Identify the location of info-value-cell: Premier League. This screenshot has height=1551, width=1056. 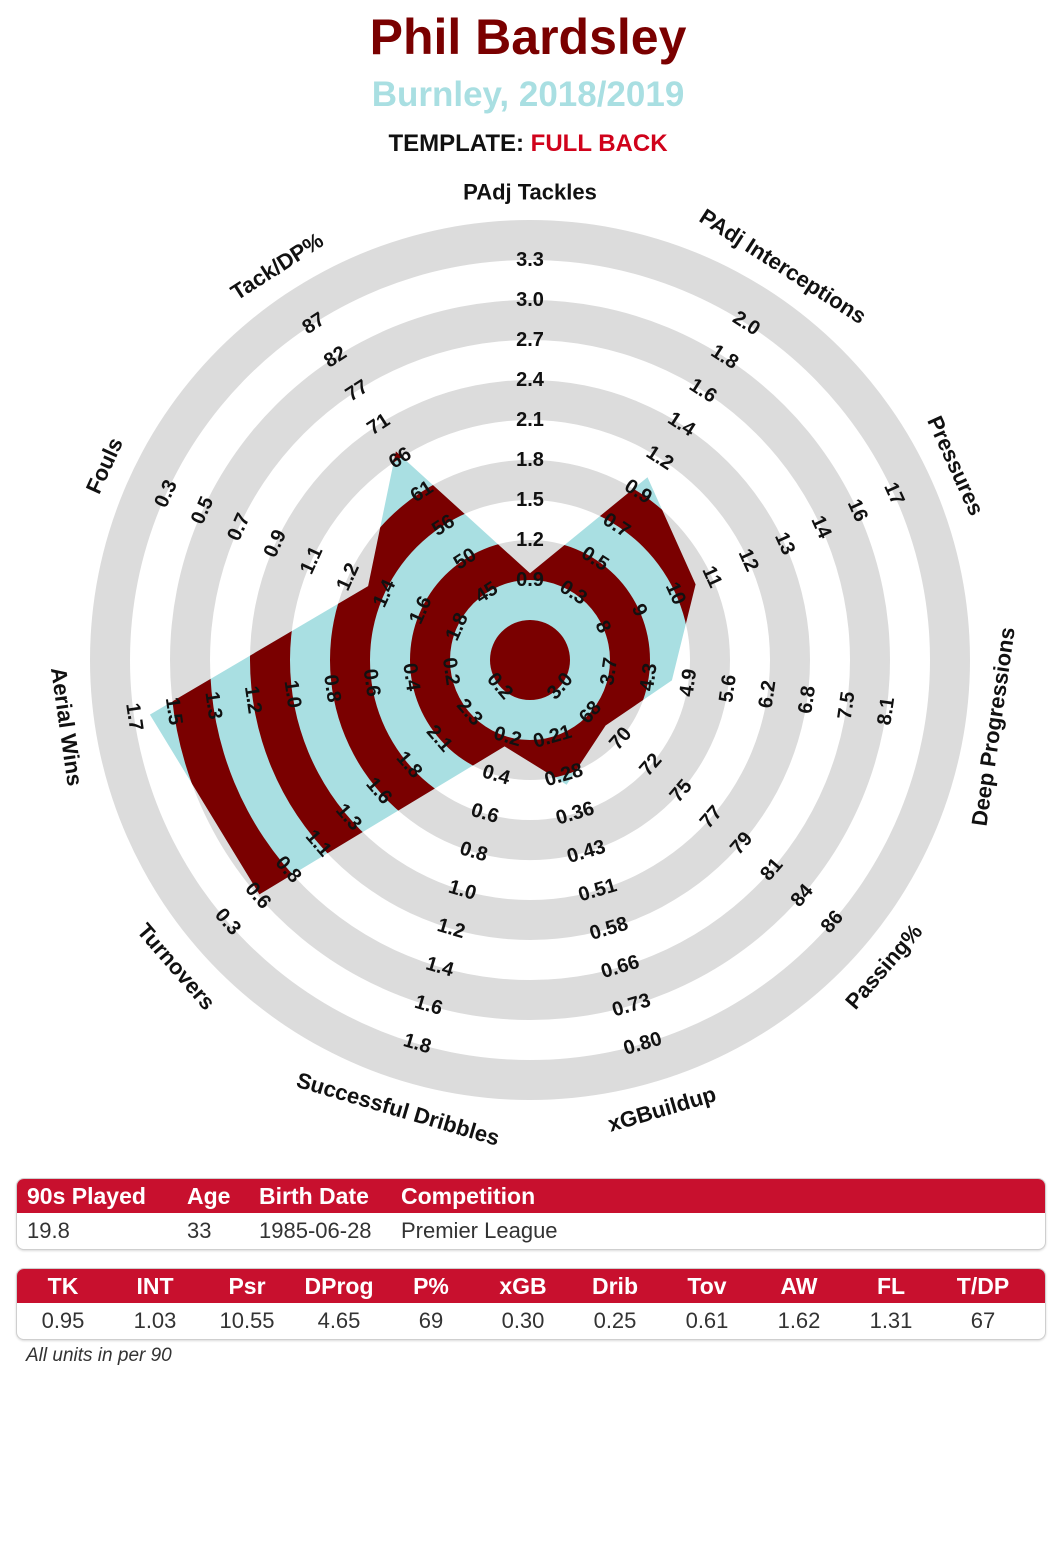
(479, 1230).